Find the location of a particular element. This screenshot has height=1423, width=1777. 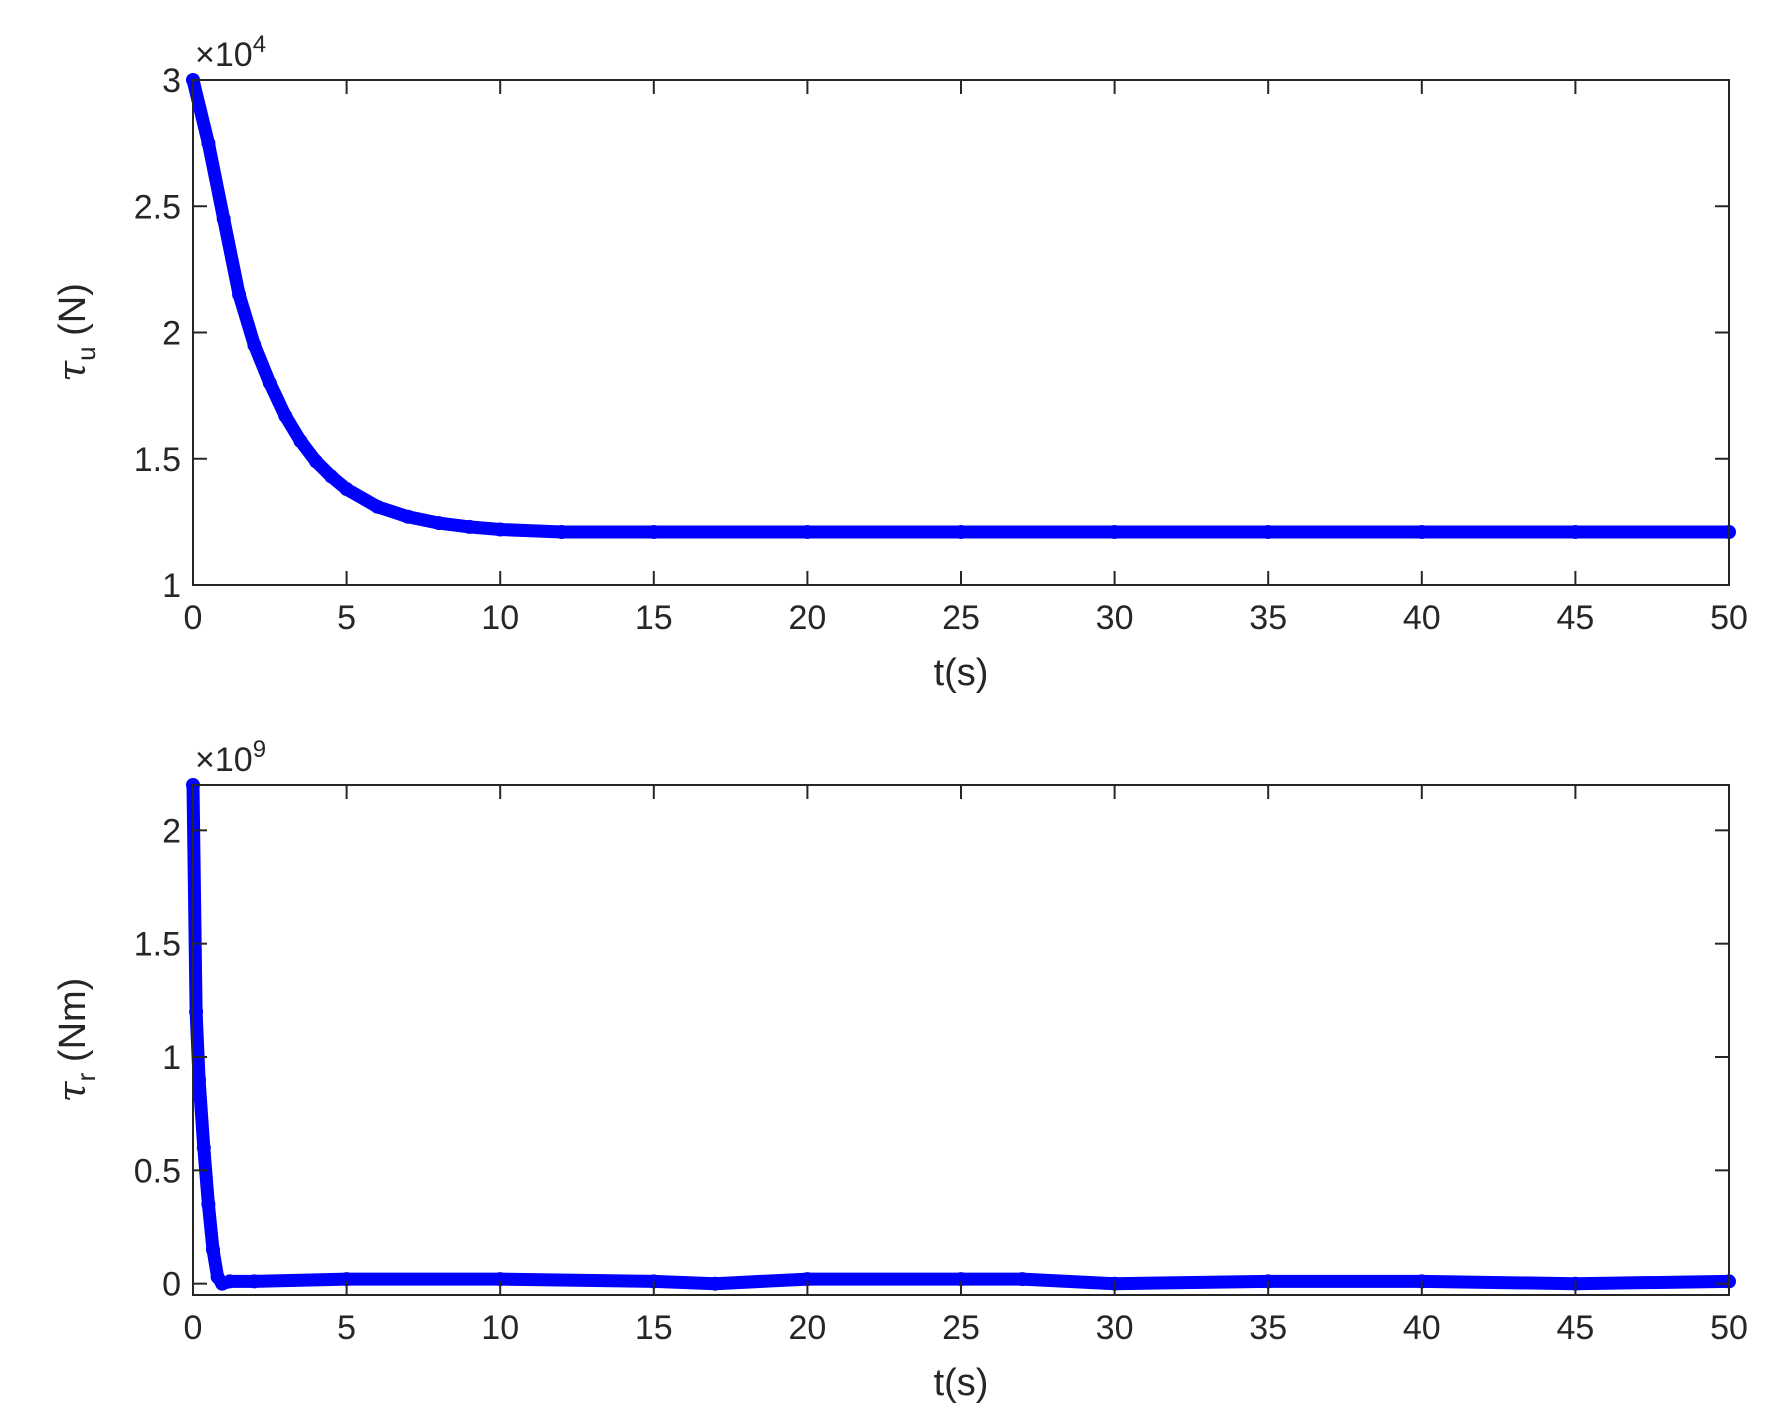

y-tick-label: 0 is located at coordinates (171, 1285).